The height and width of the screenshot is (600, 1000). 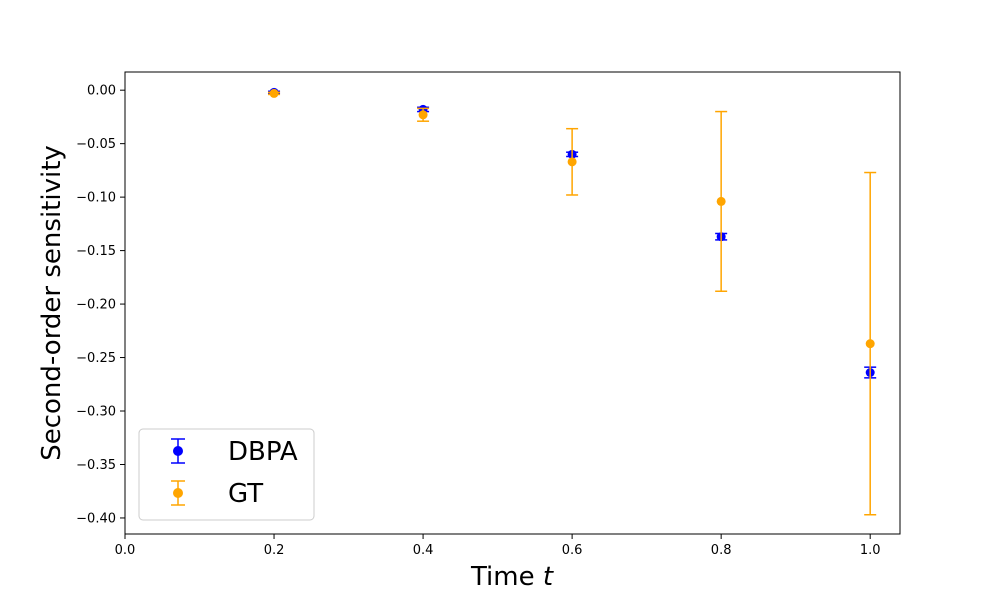 I want to click on y-tick-label: −0.30, so click(x=96, y=412).